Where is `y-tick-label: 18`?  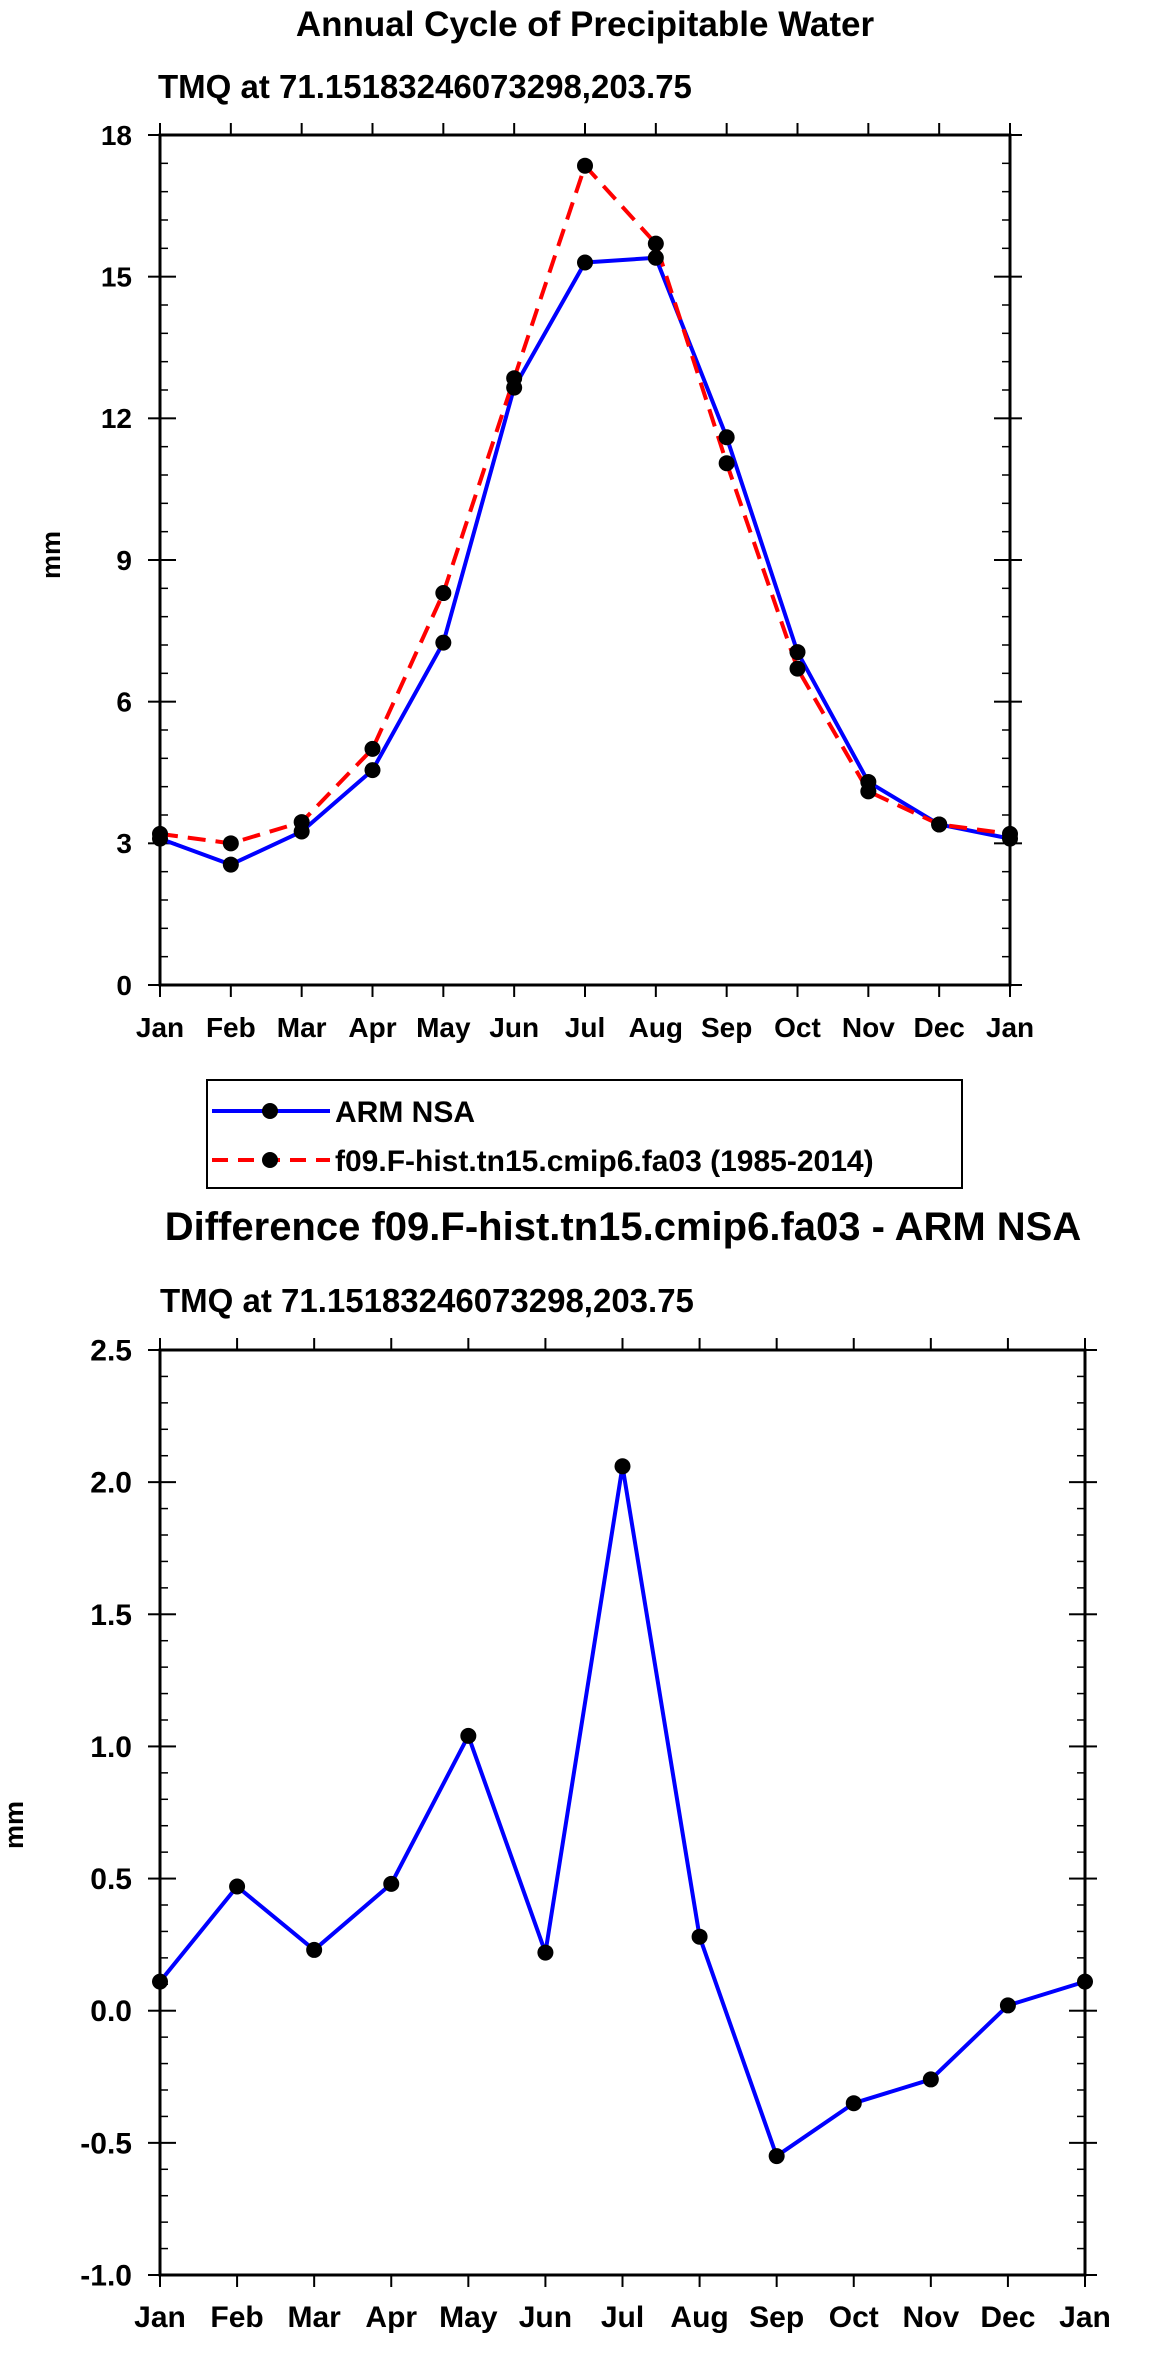 y-tick-label: 18 is located at coordinates (116, 135).